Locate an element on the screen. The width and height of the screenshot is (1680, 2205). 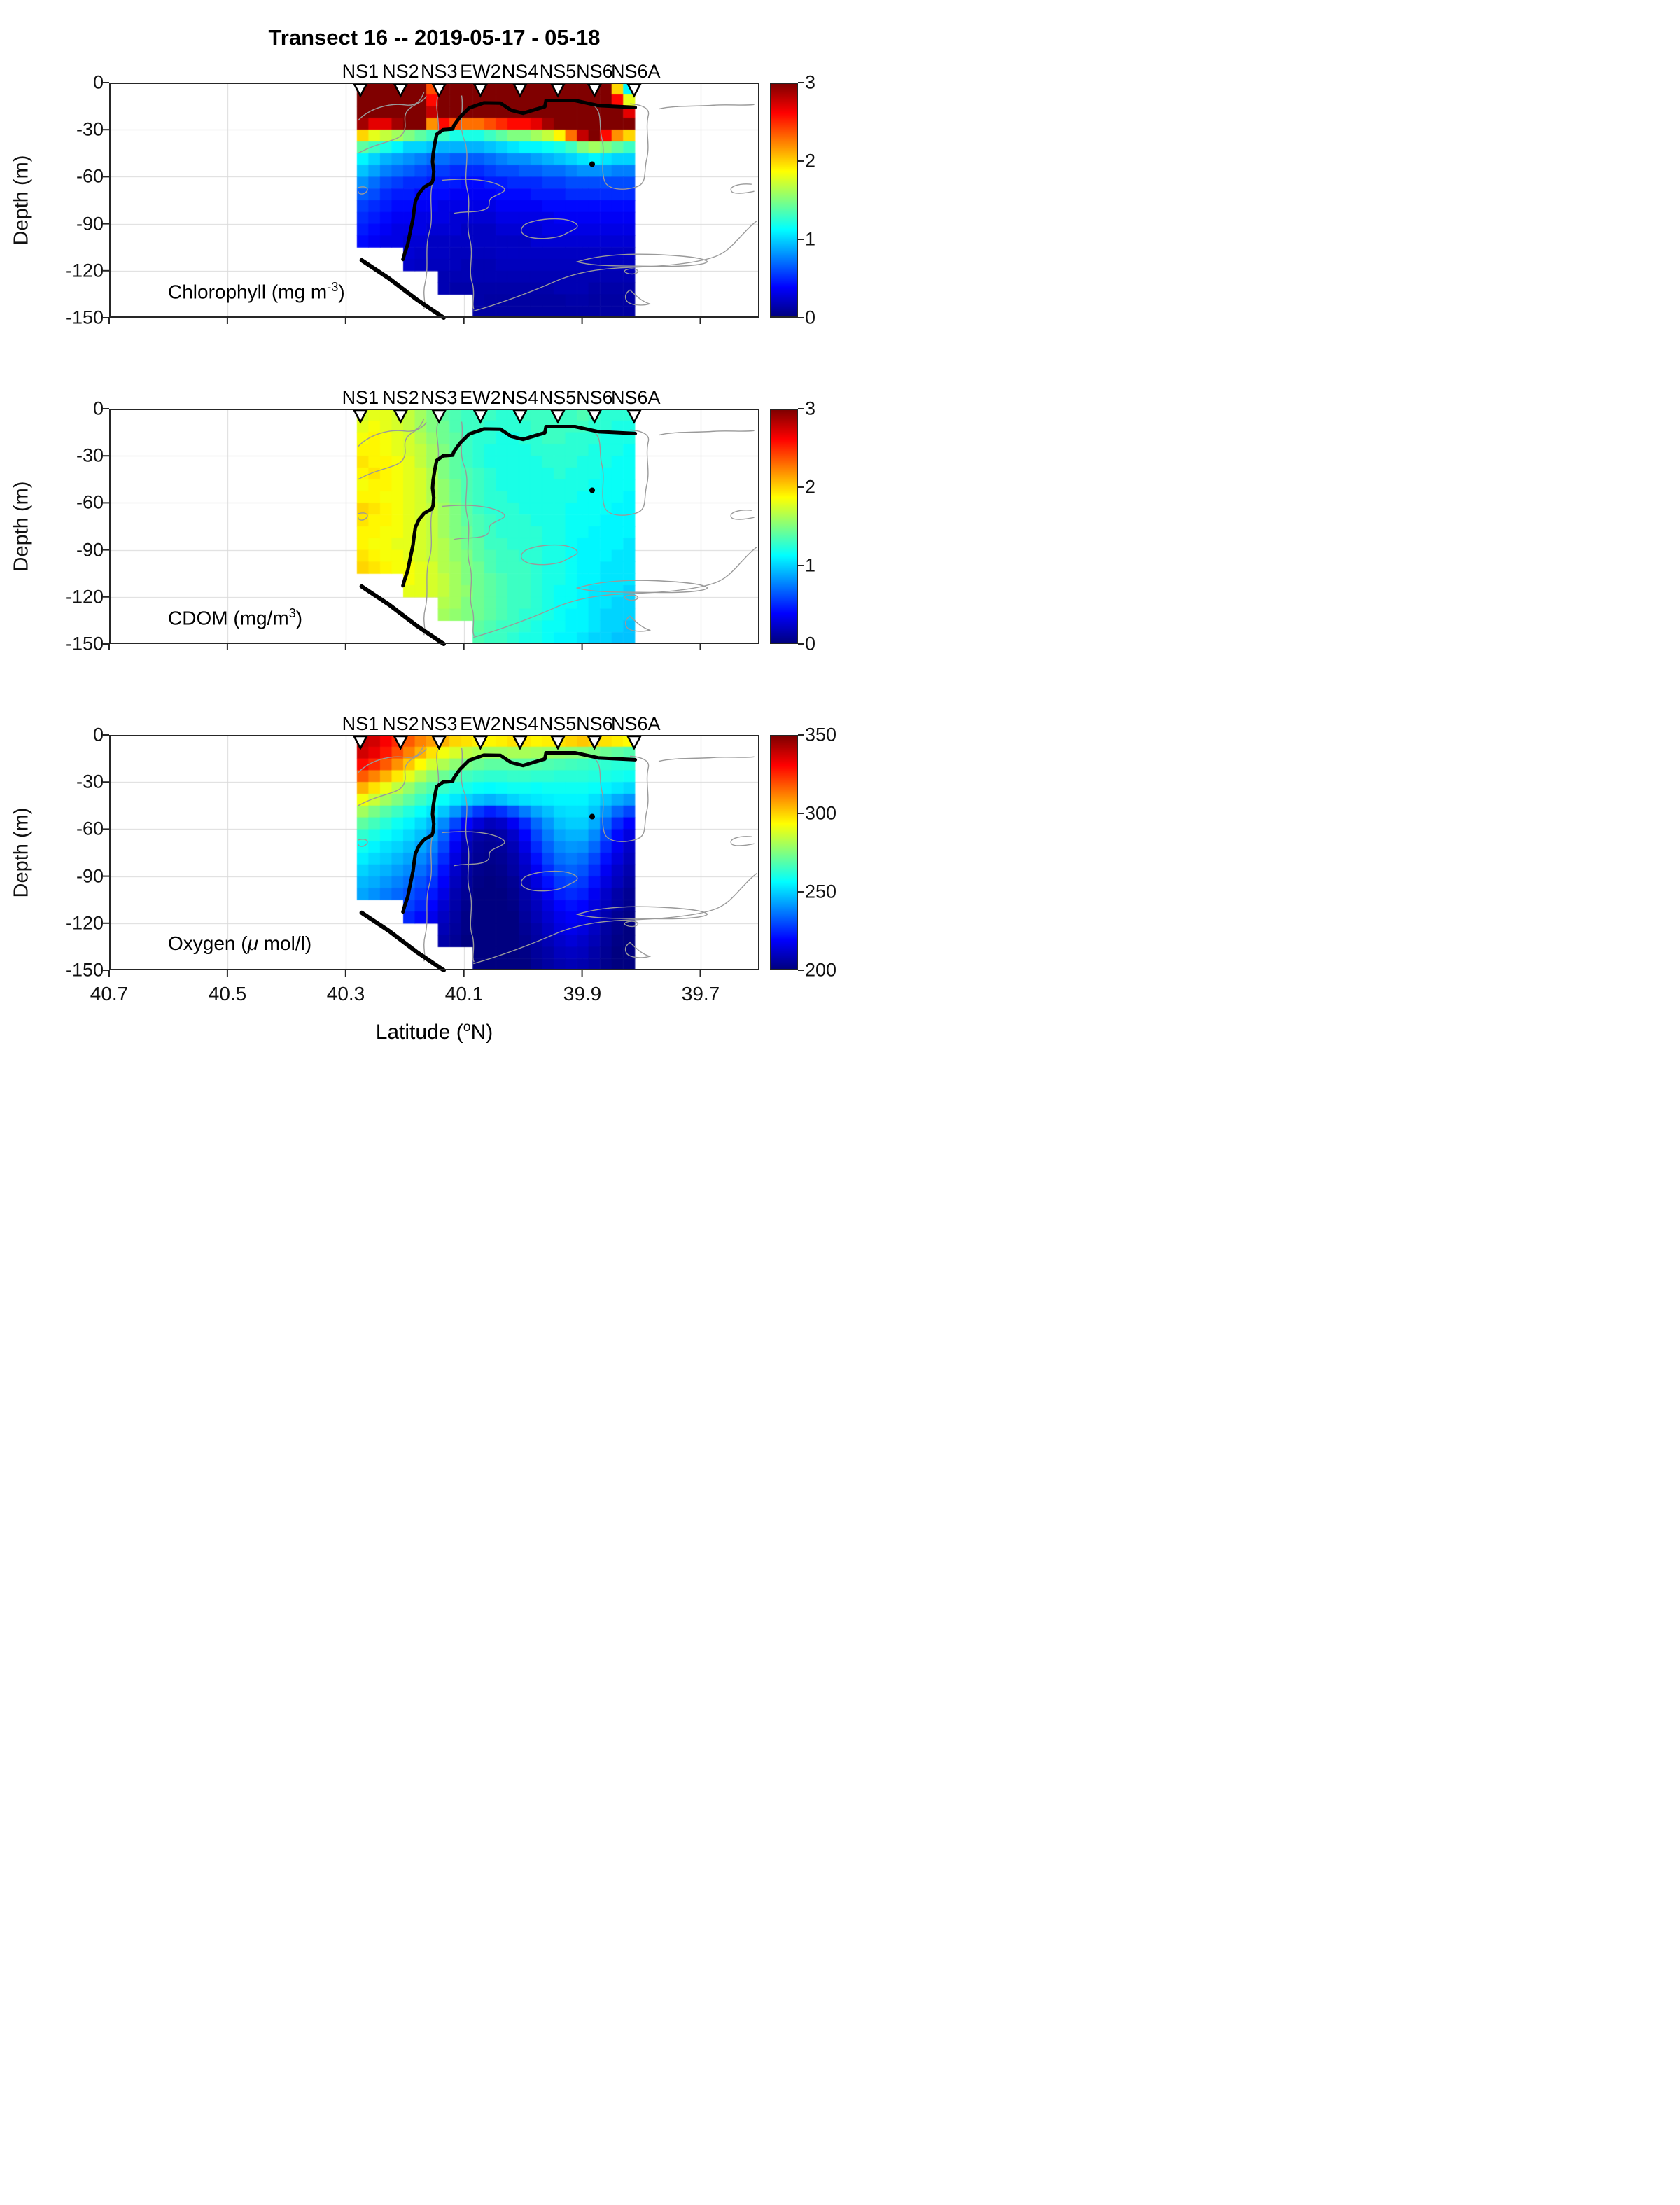
y-tick-label: -60 is located at coordinates (90, 502).